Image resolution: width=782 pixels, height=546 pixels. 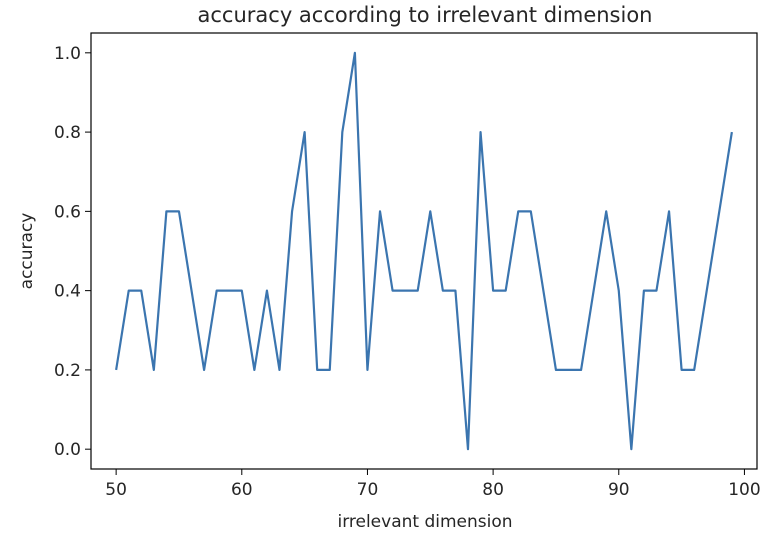 What do you see at coordinates (67, 133) in the screenshot?
I see `y-tick-label: 0.8` at bounding box center [67, 133].